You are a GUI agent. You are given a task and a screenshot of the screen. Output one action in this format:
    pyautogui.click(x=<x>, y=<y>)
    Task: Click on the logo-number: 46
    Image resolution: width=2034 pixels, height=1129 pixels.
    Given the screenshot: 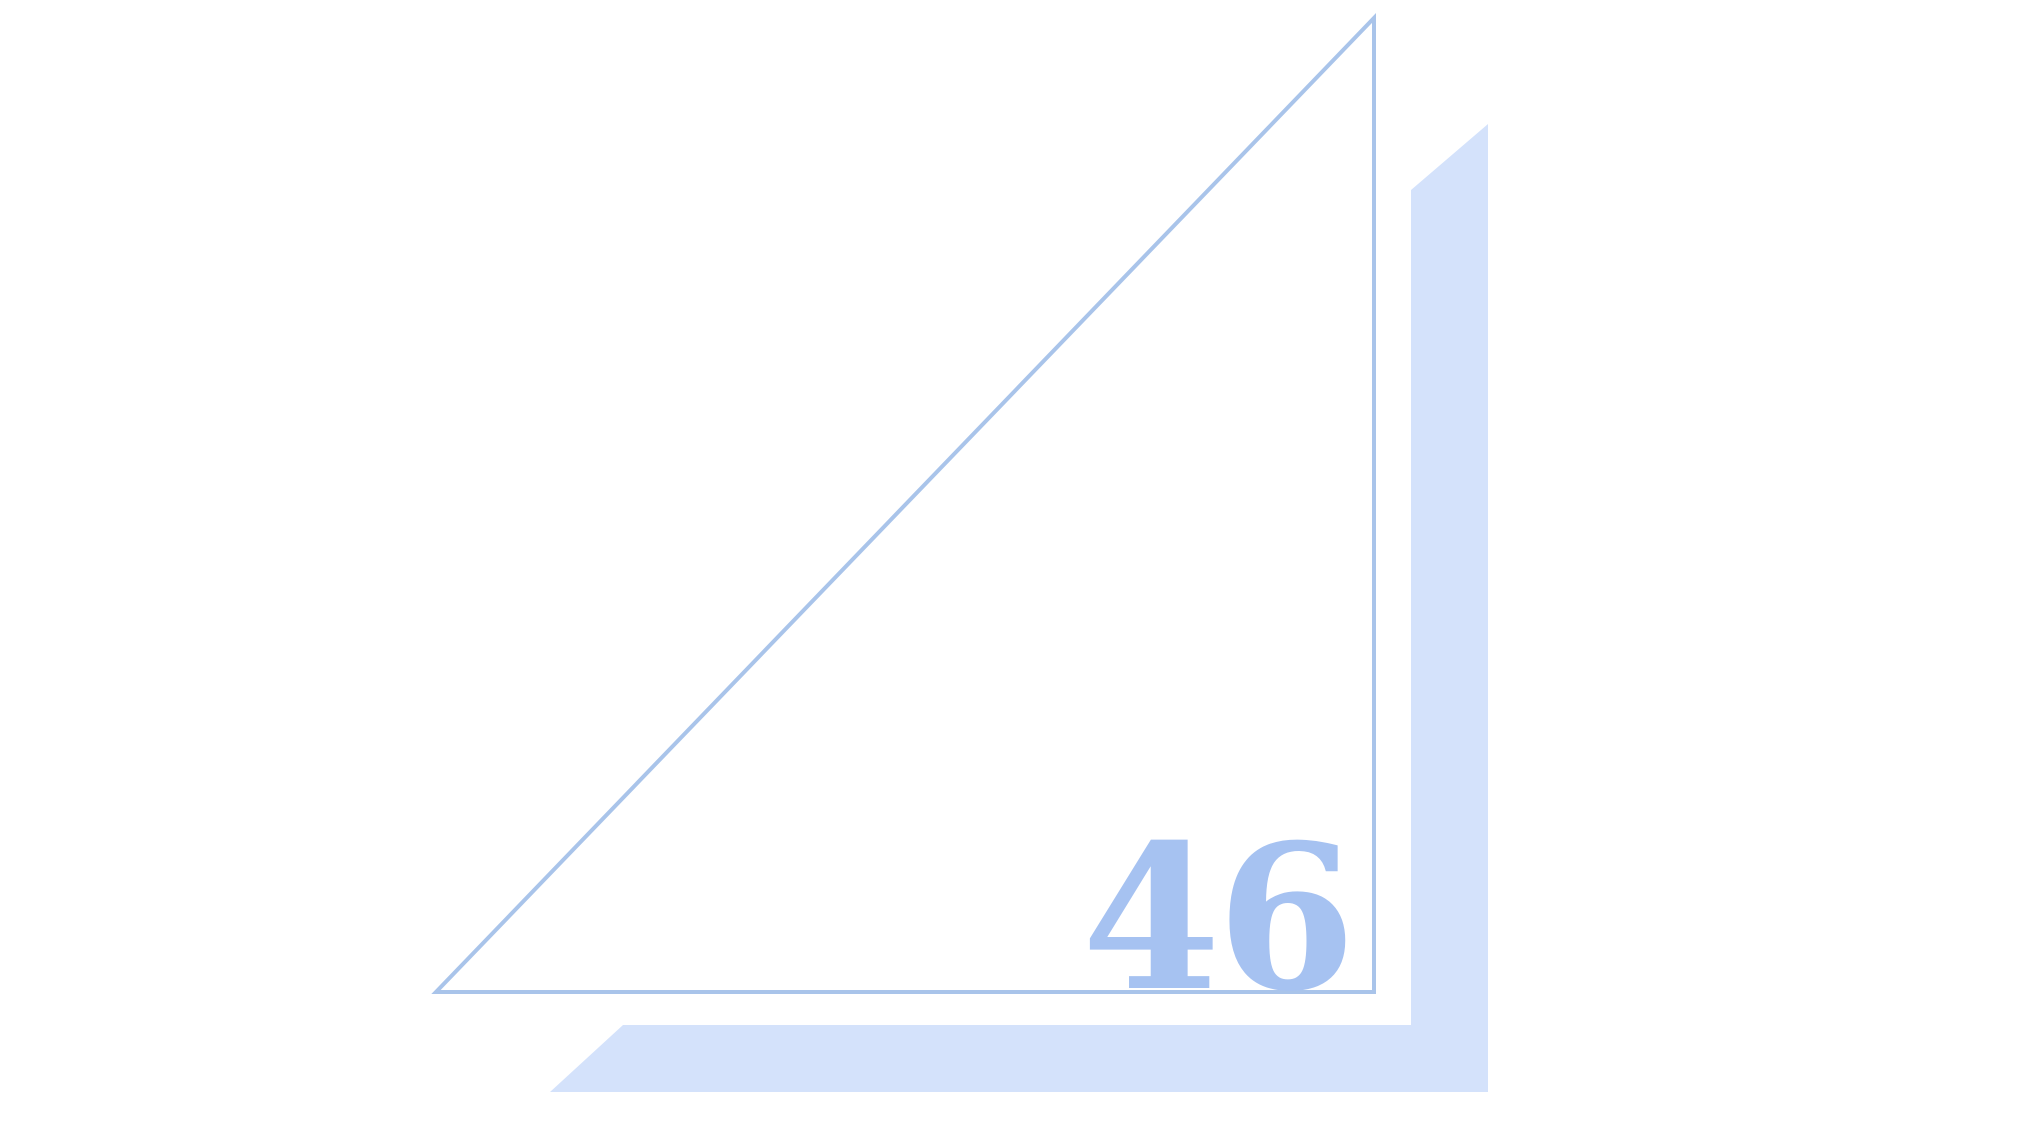 What is the action you would take?
    pyautogui.click(x=1217, y=918)
    